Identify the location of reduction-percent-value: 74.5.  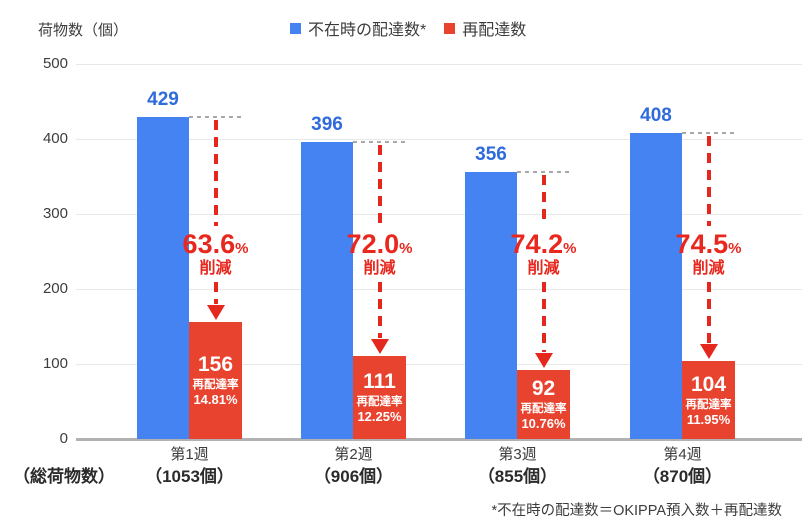
(702, 244).